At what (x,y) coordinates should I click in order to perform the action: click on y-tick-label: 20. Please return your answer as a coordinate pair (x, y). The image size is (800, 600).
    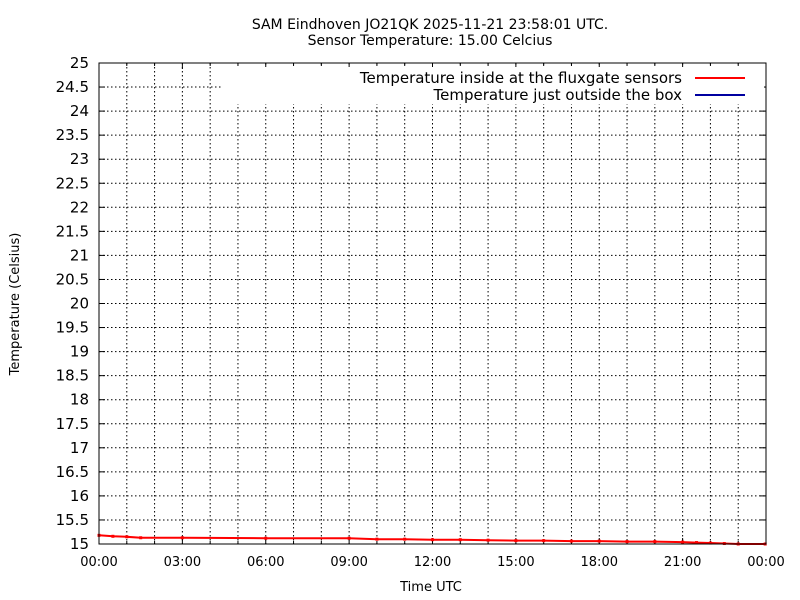
    Looking at the image, I should click on (79, 304).